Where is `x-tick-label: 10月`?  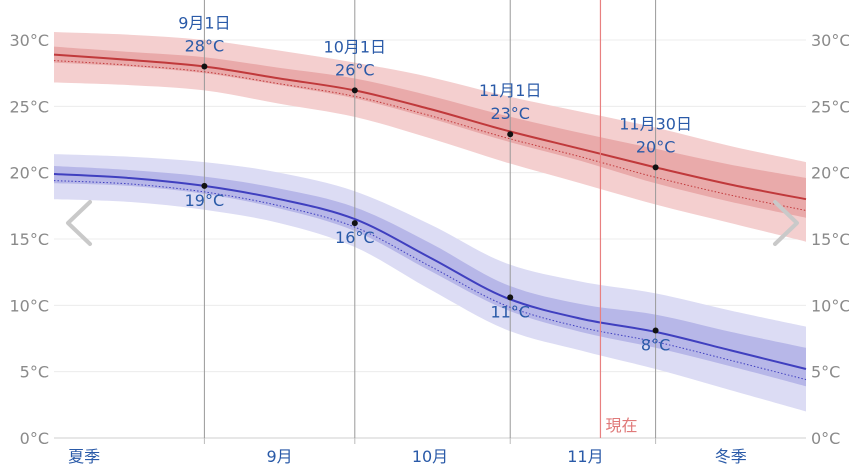 x-tick-label: 10月 is located at coordinates (430, 456).